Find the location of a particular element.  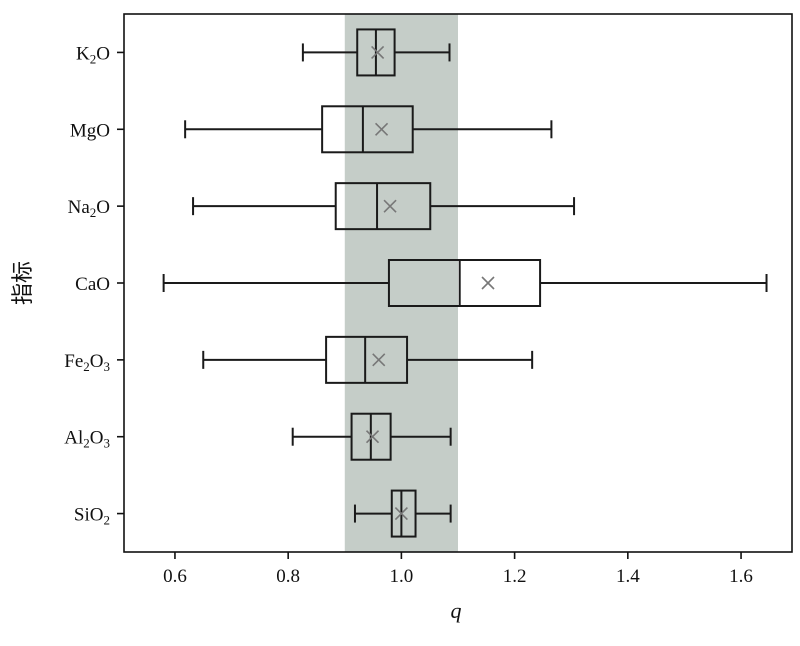

y-axis-title: 指标 is located at coordinates (22, 283).